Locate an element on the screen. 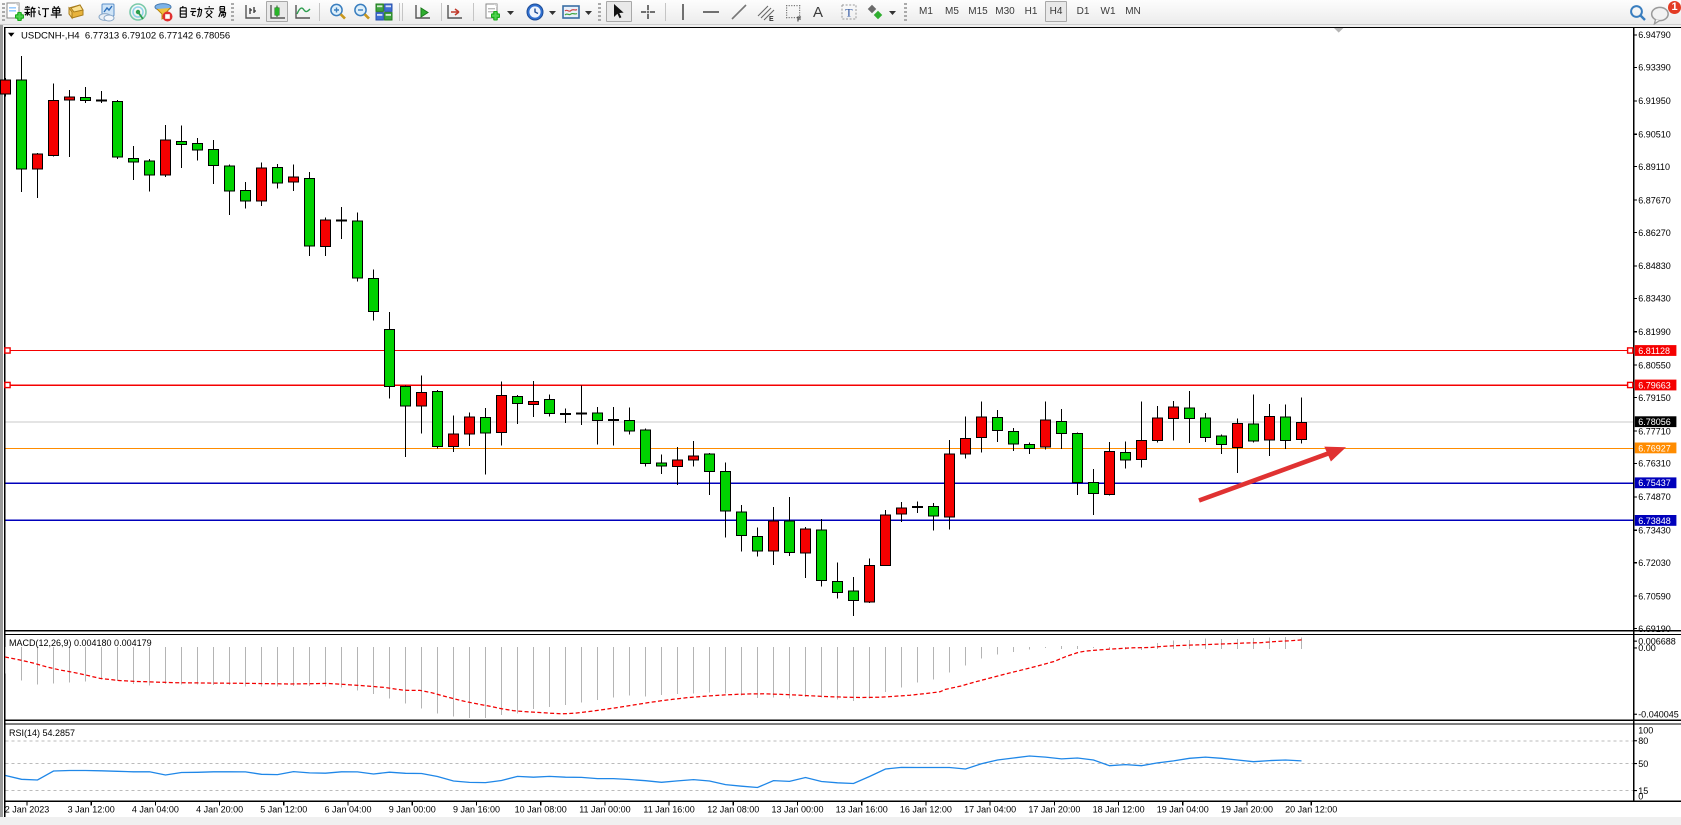 This screenshot has height=825, width=1681. svg-text: -0.040045 is located at coordinates (1658, 715).